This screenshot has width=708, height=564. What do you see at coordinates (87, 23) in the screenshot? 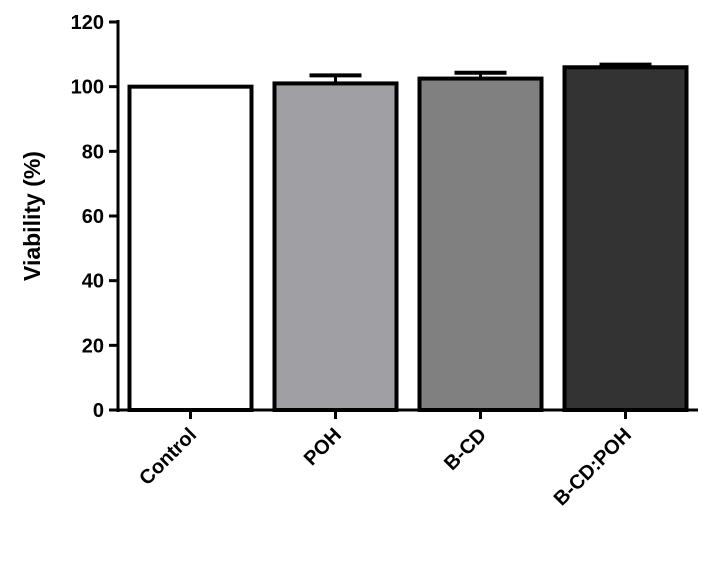
I see `y-tick-label: 120` at bounding box center [87, 23].